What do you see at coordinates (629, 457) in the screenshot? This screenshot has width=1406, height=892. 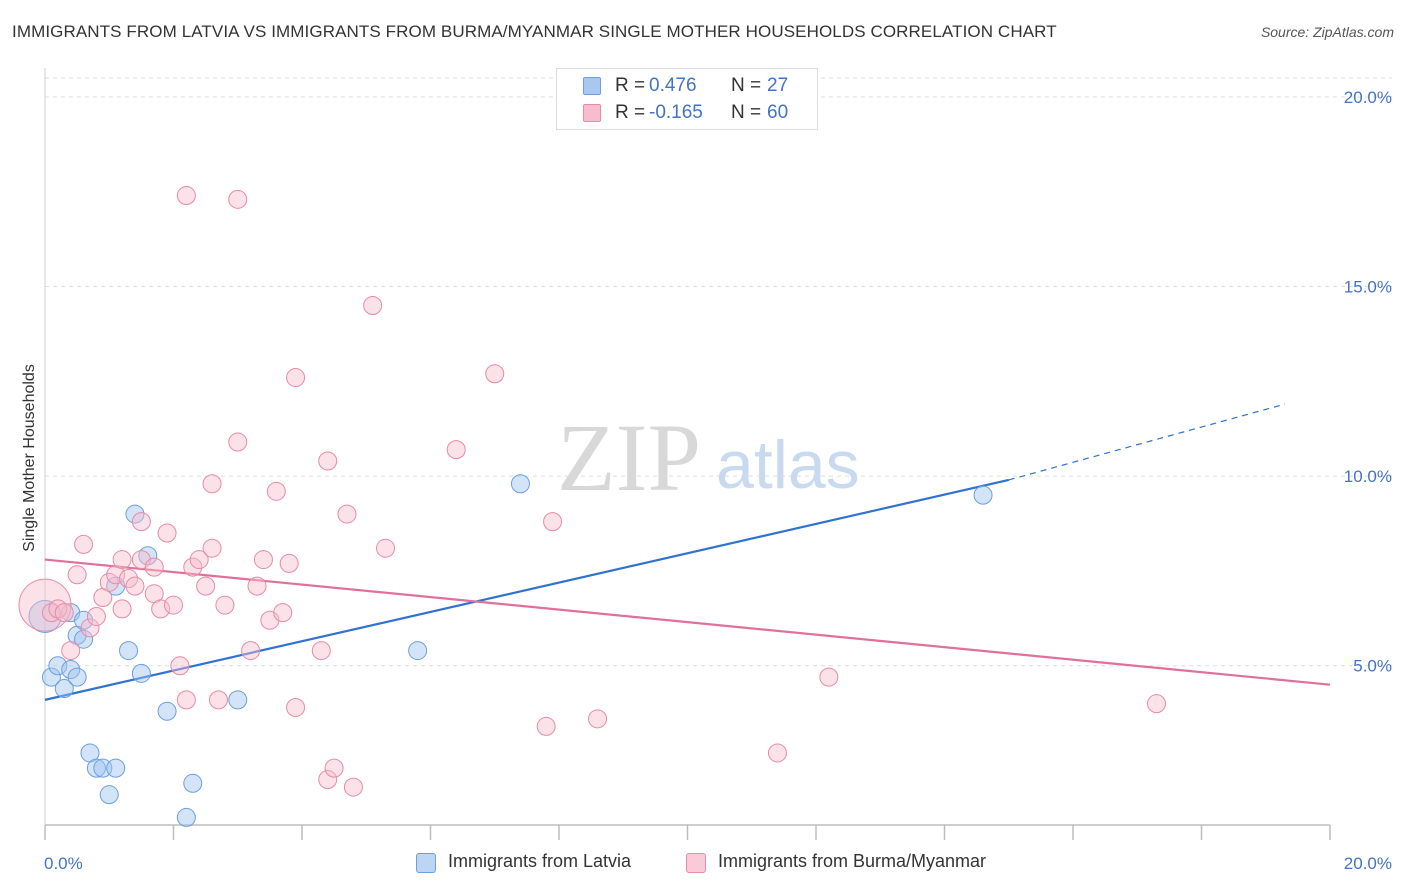 I see `watermark-zip: ZIP` at bounding box center [629, 457].